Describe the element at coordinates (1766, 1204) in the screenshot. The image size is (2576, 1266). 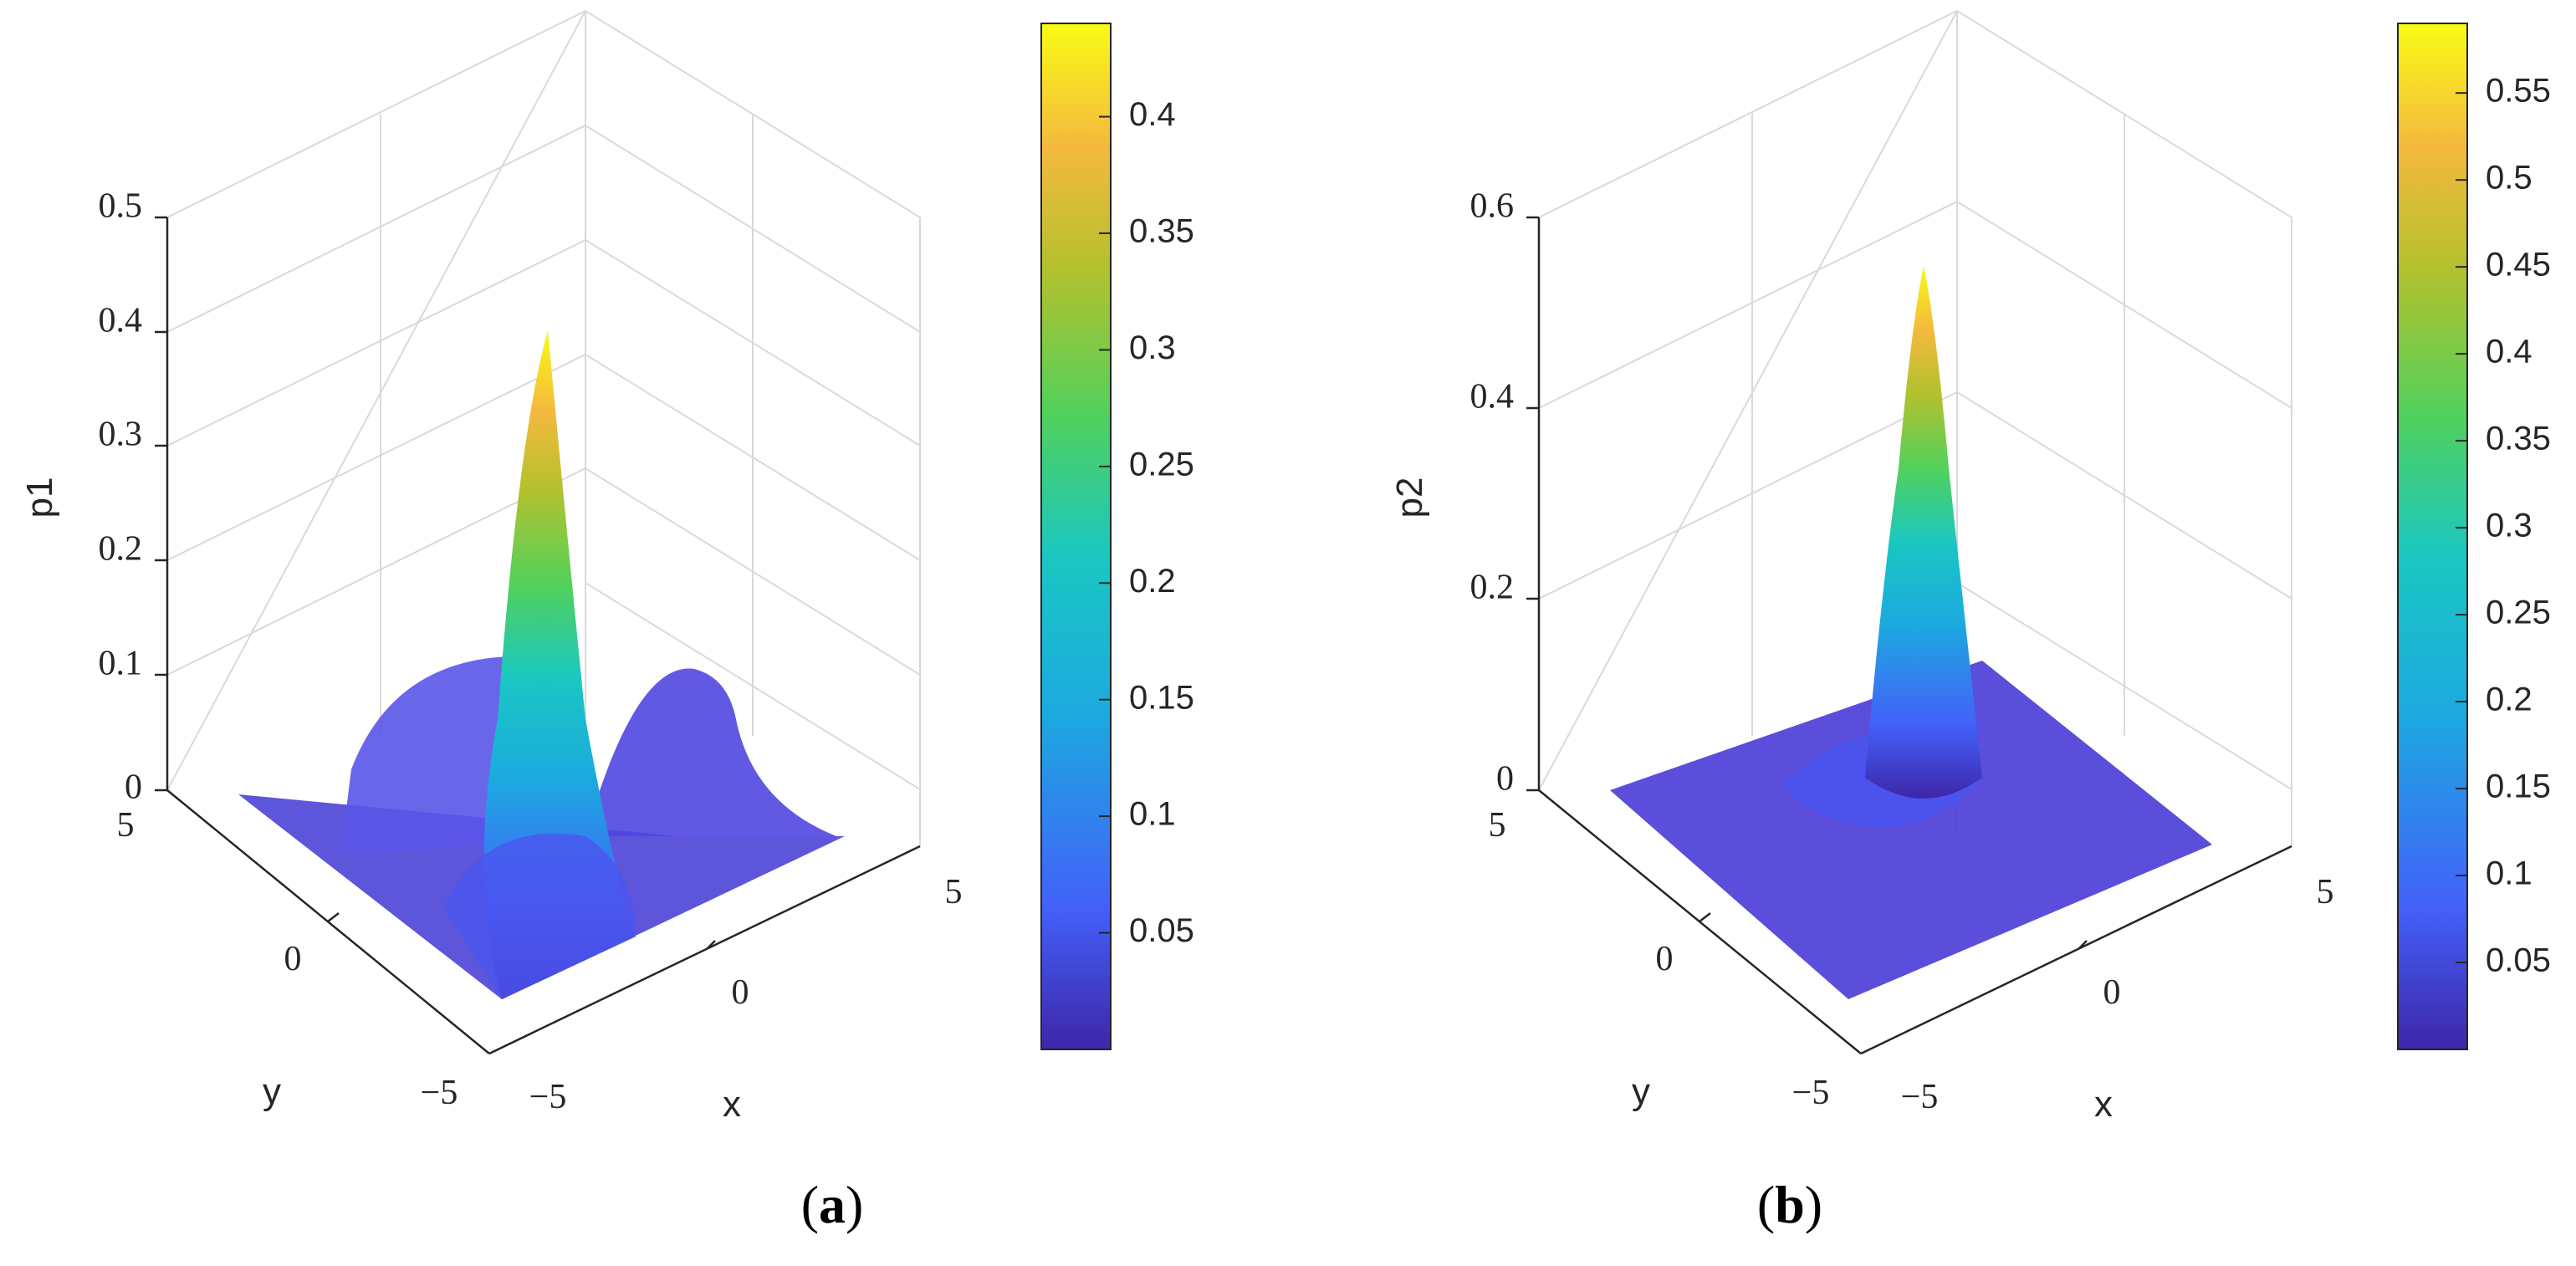
I see `caption-b-open: (` at that location.